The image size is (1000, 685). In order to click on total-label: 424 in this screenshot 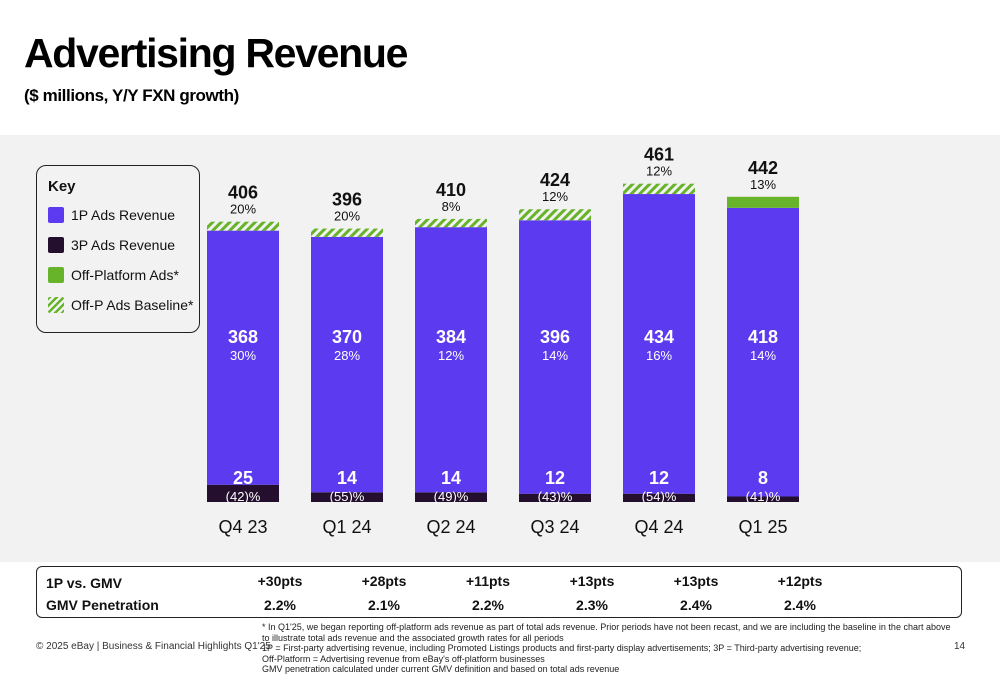, I will do `click(555, 180)`.